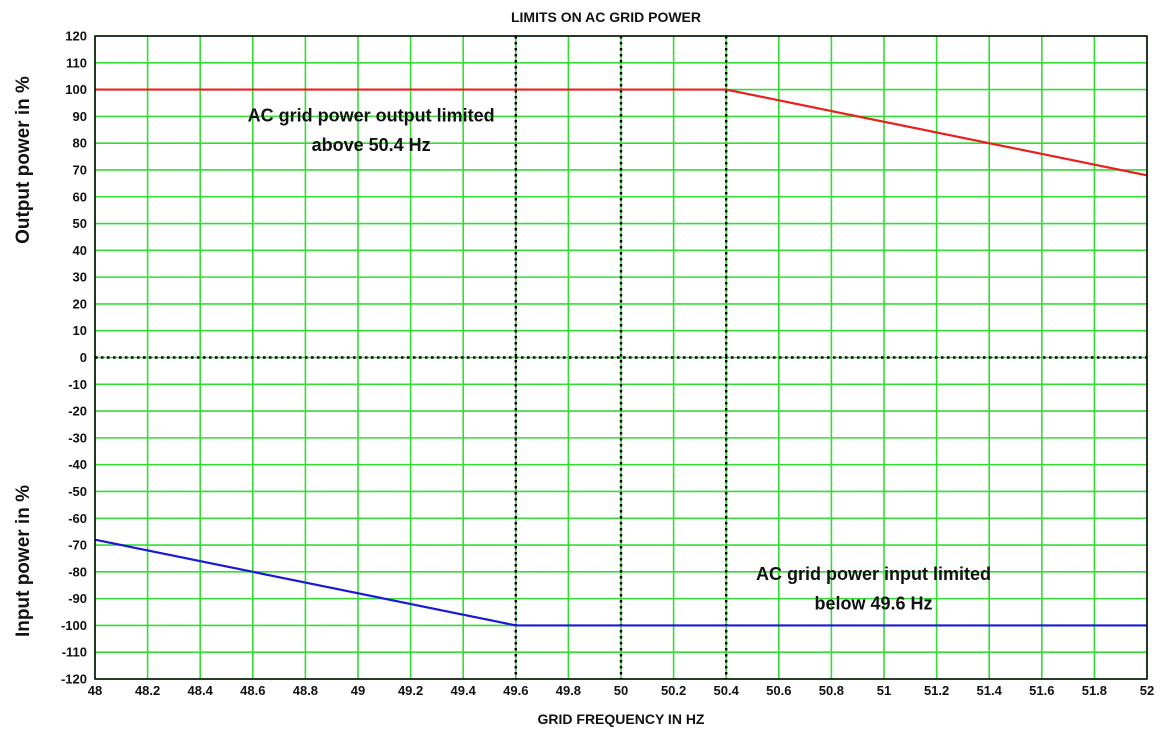 The width and height of the screenshot is (1165, 733). What do you see at coordinates (80, 277) in the screenshot?
I see `y-tick-label: 30` at bounding box center [80, 277].